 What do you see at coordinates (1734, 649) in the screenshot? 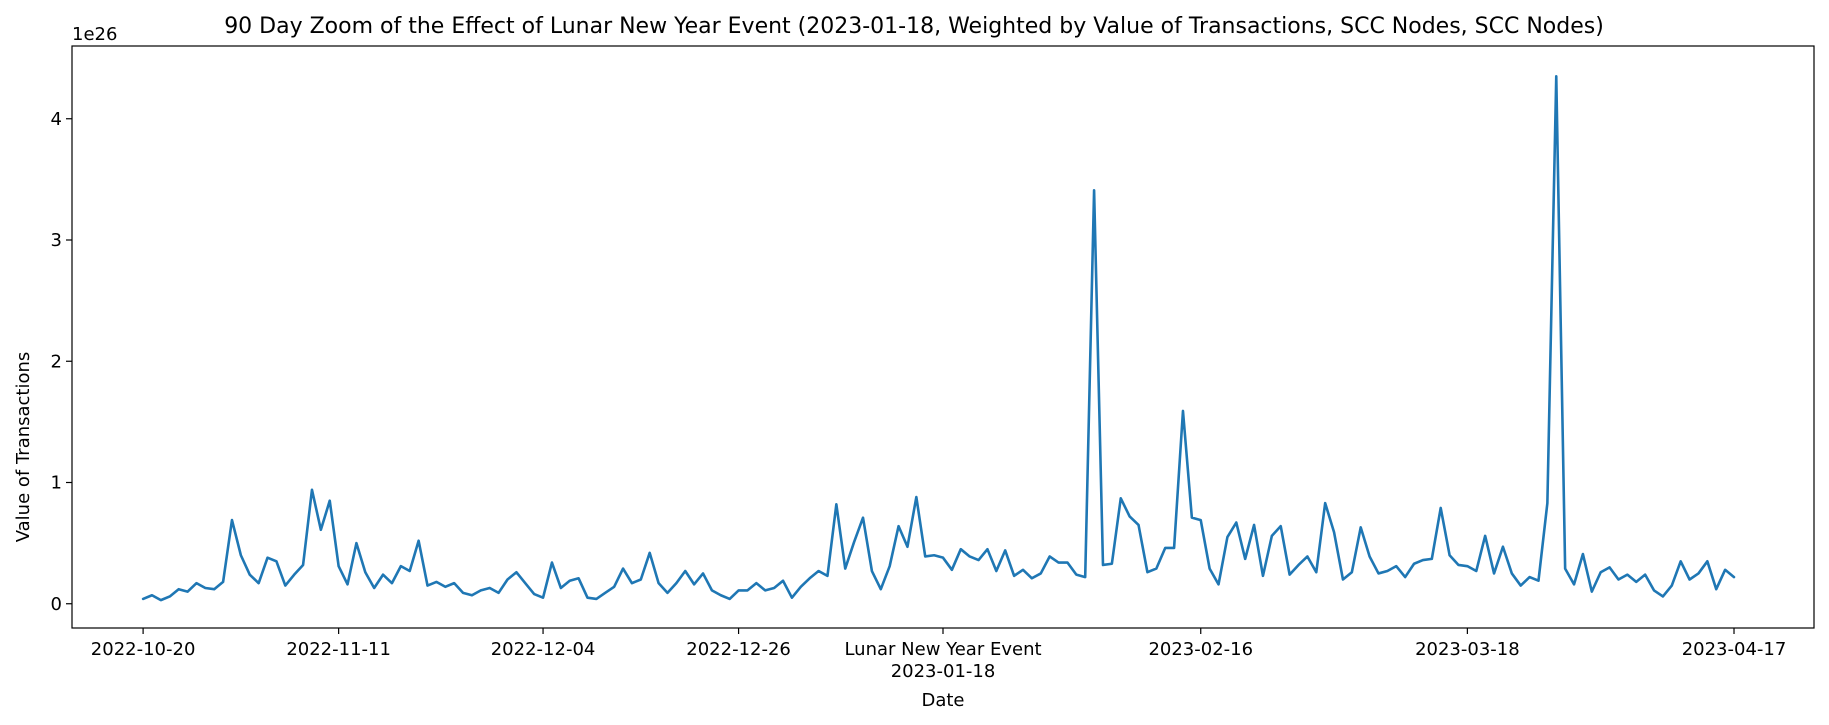
I see `x-tick-label: 2023-04-17` at bounding box center [1734, 649].